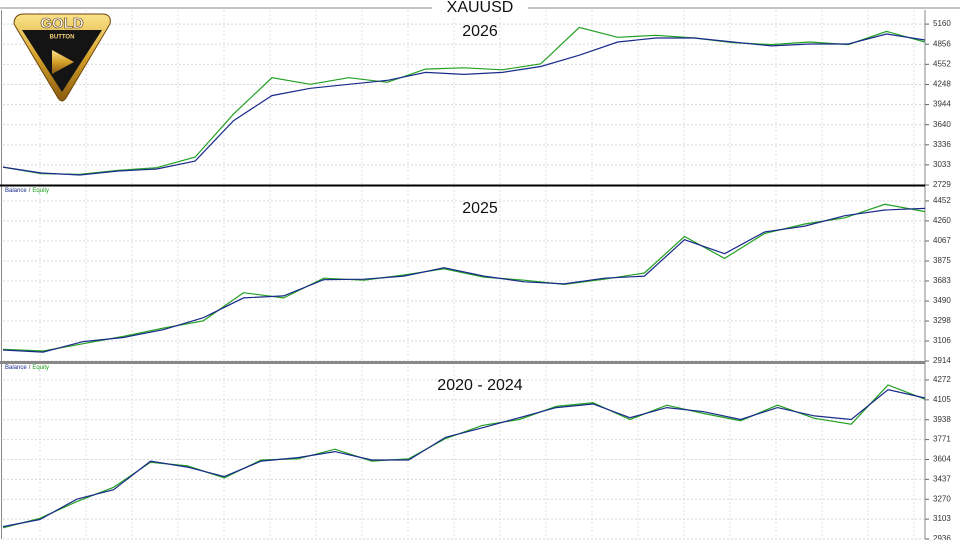  I want to click on page-title: XAUUSD, so click(480, 8).